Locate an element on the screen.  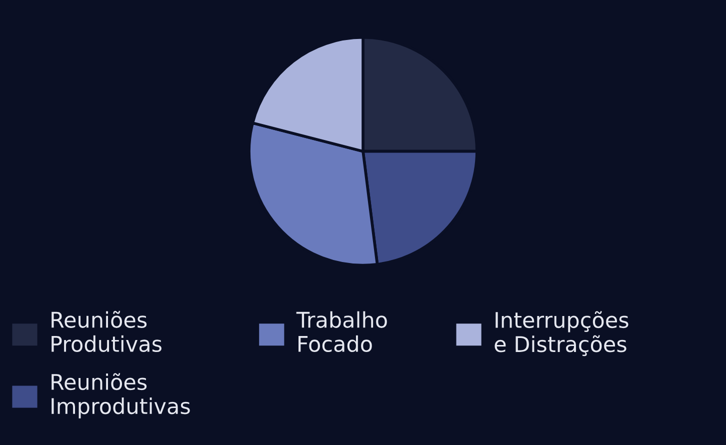
legend-label: Trabalho Focado is located at coordinates (341, 331).